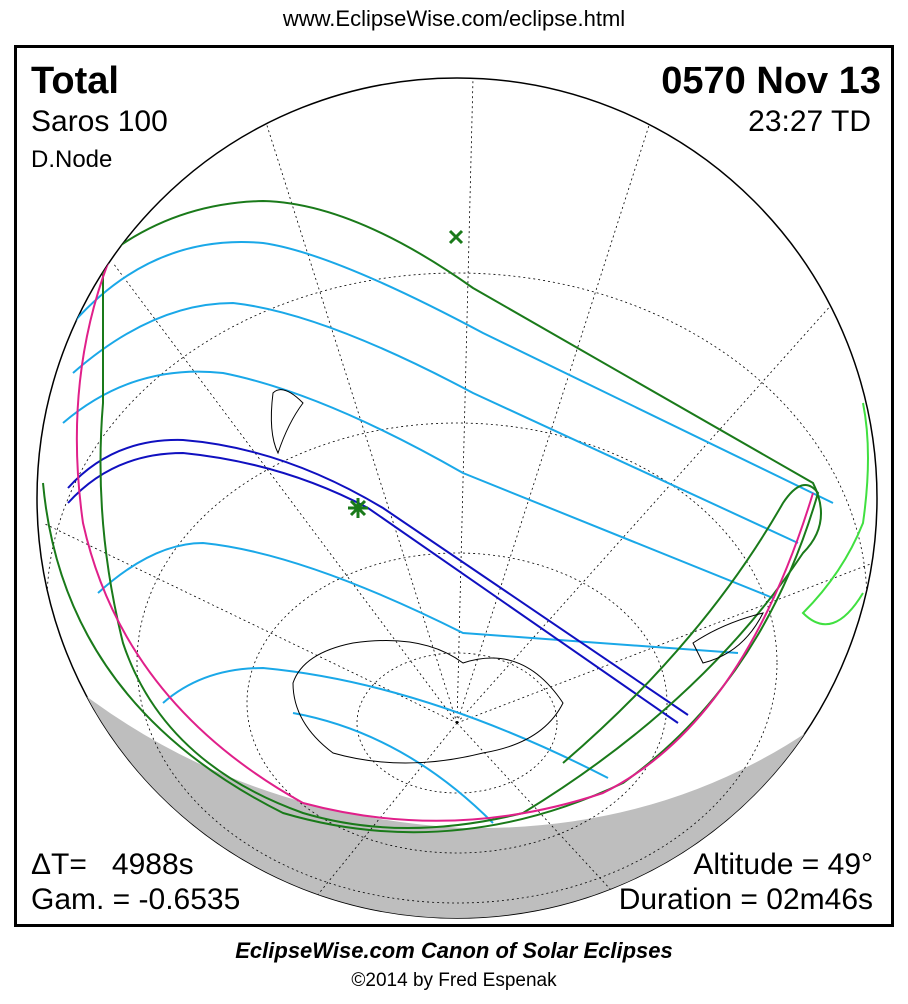 Image resolution: width=908 pixels, height=1004 pixels. What do you see at coordinates (75, 81) in the screenshot?
I see `eclipse-type: Total` at bounding box center [75, 81].